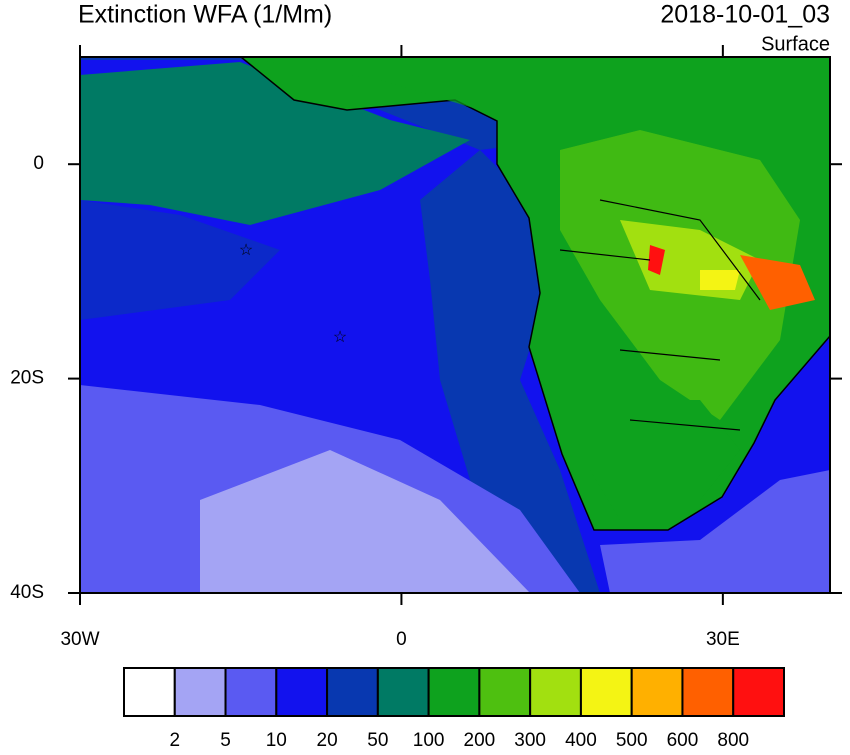  What do you see at coordinates (27, 378) in the screenshot?
I see `lat-tick-label: 20S` at bounding box center [27, 378].